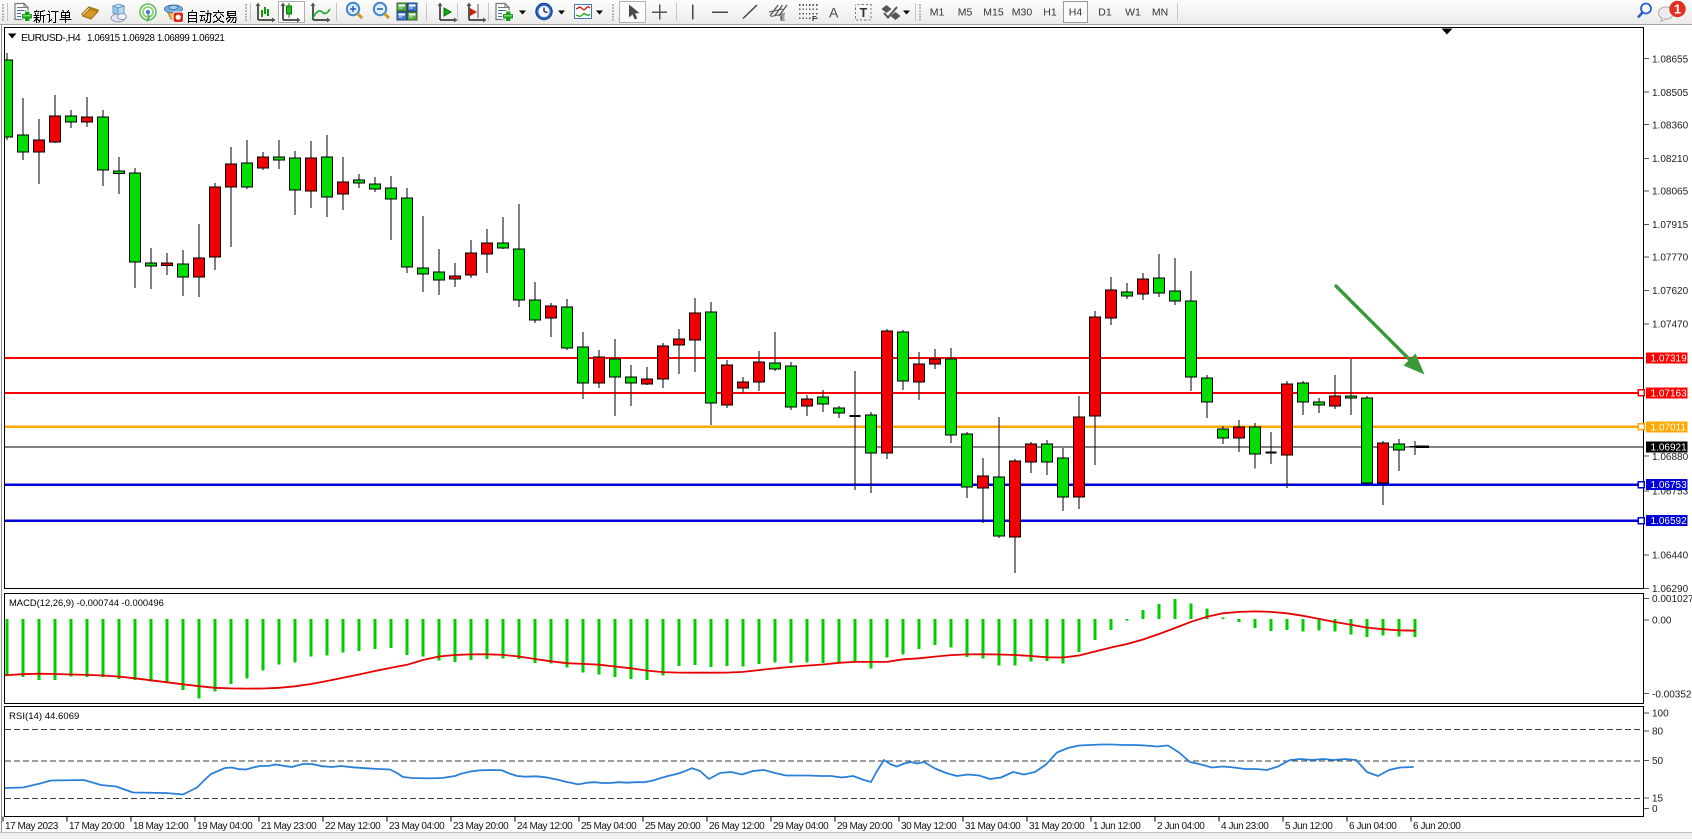 The width and height of the screenshot is (1692, 839). Describe the element at coordinates (1677, 9) in the screenshot. I see `svg-text: 1` at that location.